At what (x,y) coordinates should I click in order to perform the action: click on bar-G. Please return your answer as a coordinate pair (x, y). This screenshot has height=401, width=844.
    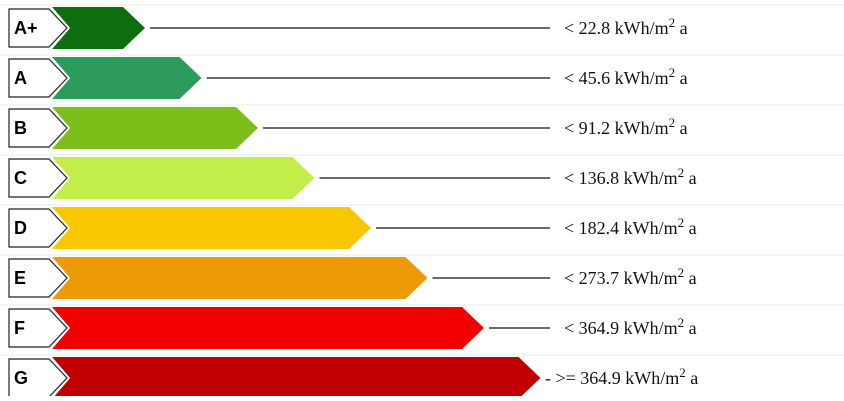
    Looking at the image, I should click on (296, 378).